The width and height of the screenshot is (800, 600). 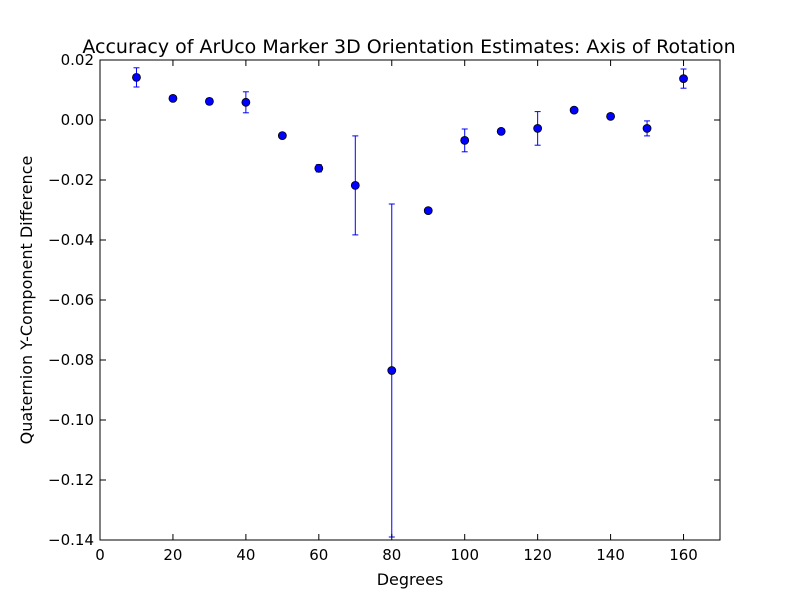 What do you see at coordinates (71, 420) in the screenshot?
I see `y-tick-label: −0.10` at bounding box center [71, 420].